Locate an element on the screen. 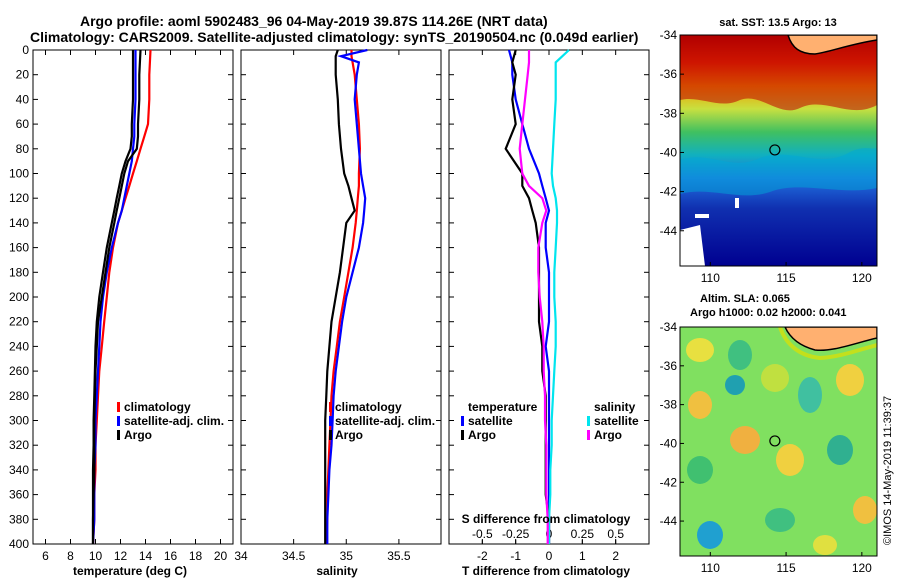 This screenshot has height=580, width=900. y-tick-label: 160 is located at coordinates (19, 248).